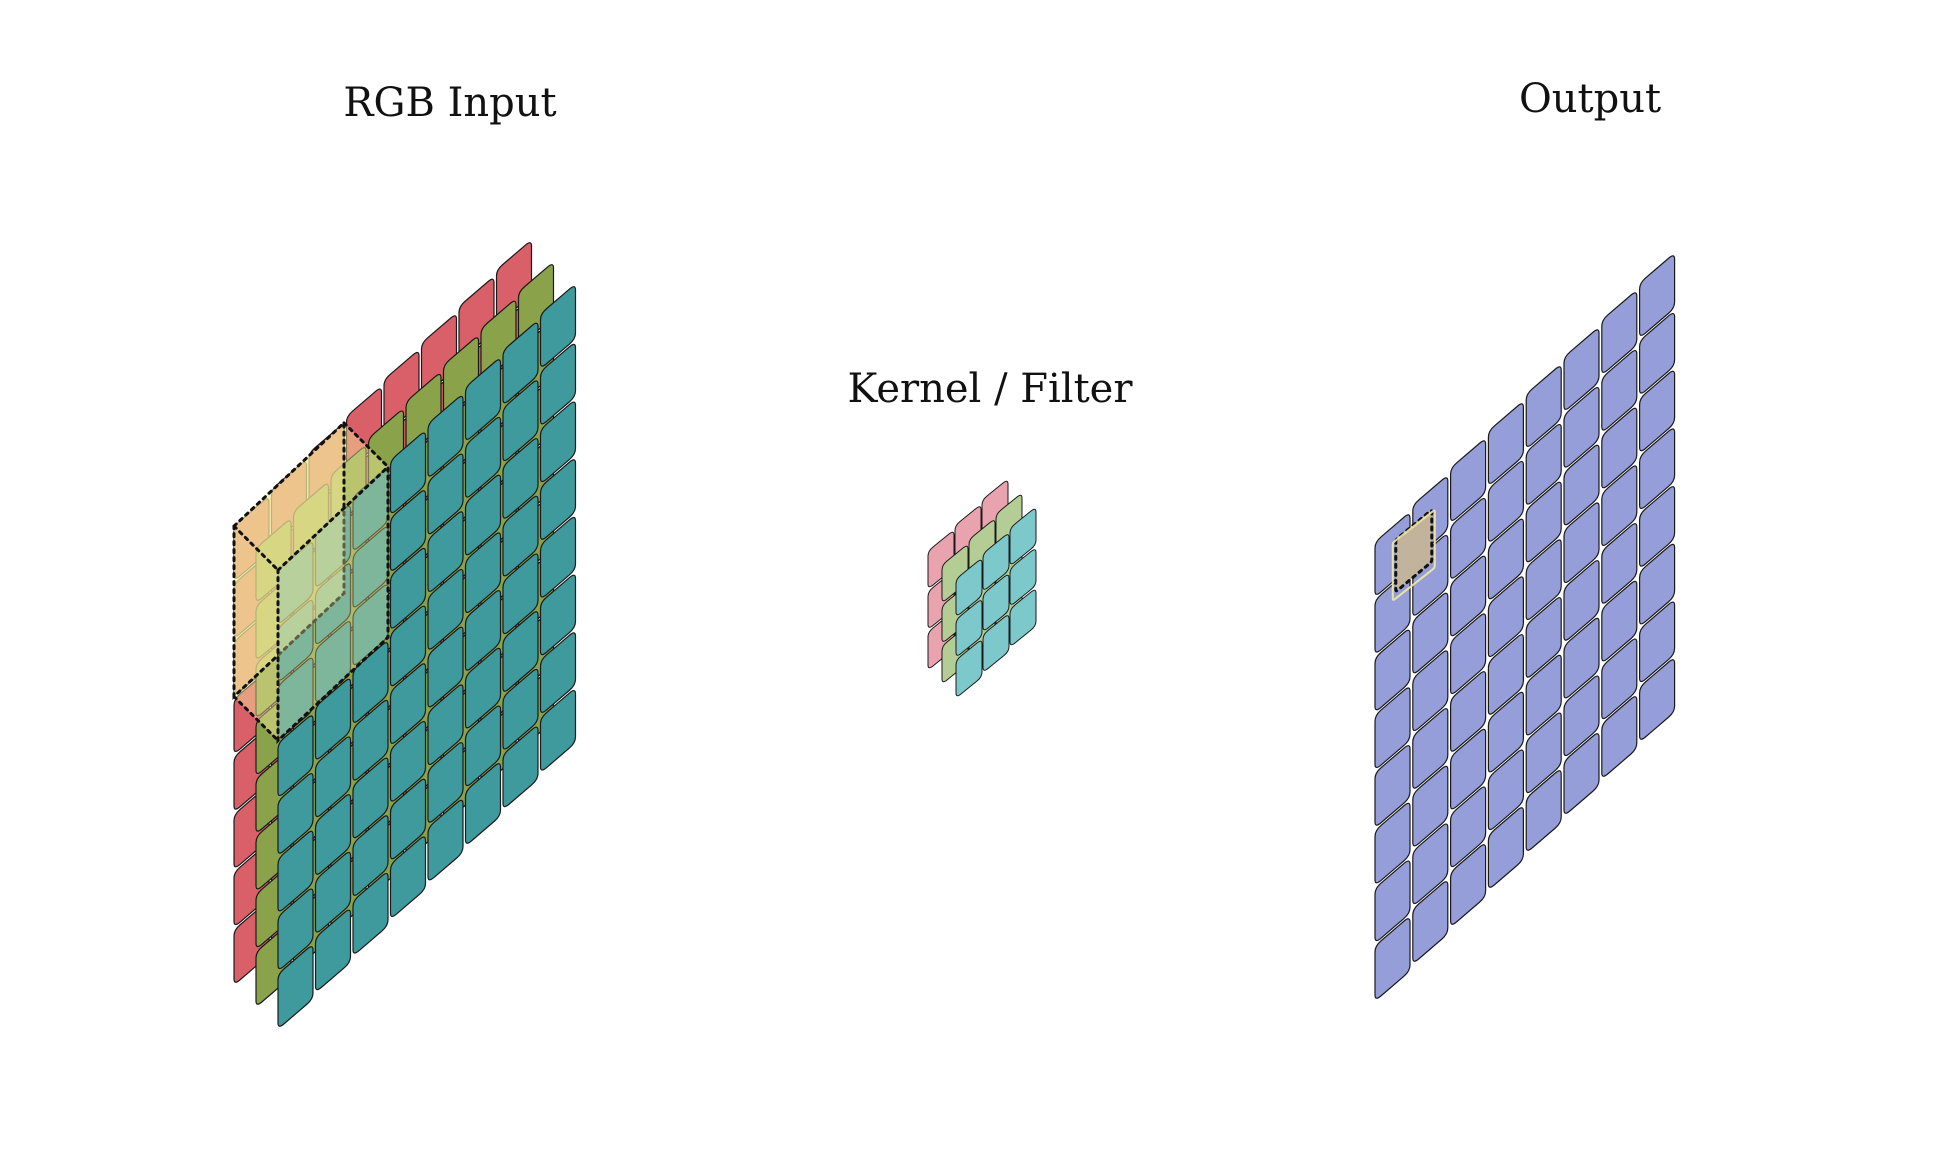 The height and width of the screenshot is (1150, 1958). What do you see at coordinates (1525, 627) in the screenshot?
I see `output-grid` at bounding box center [1525, 627].